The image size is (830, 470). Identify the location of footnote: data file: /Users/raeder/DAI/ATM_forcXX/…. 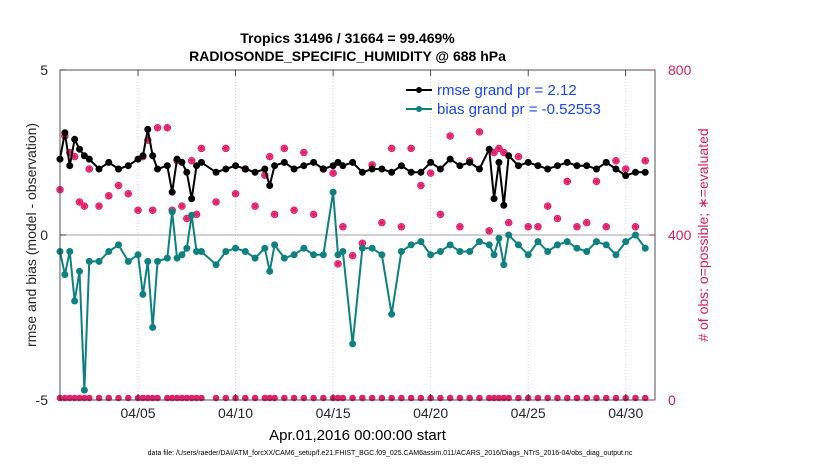
(390, 453).